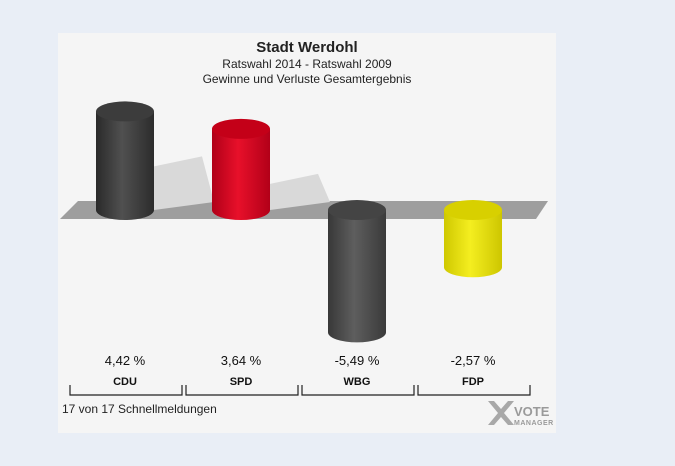  Describe the element at coordinates (241, 174) in the screenshot. I see `bar-body-spd` at that location.